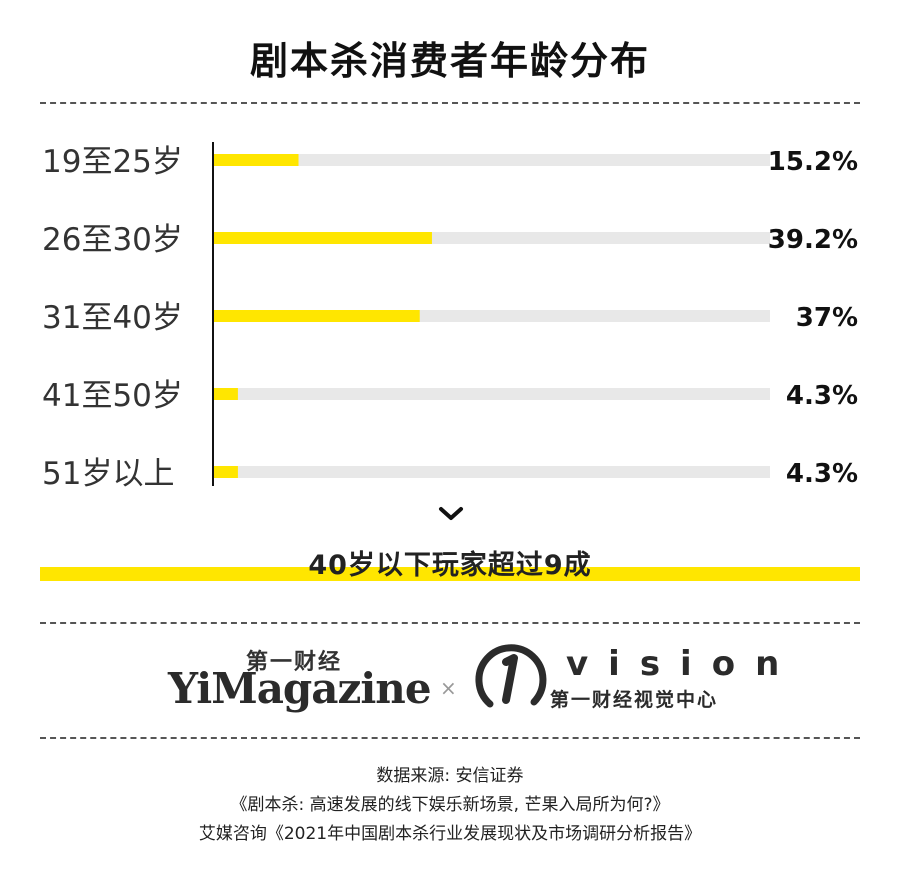  What do you see at coordinates (450, 805) in the screenshot?
I see `source-line-2: 《剧本杀: 高速发展的线下娱乐新场景, 芒果入局所为何?》` at bounding box center [450, 805].